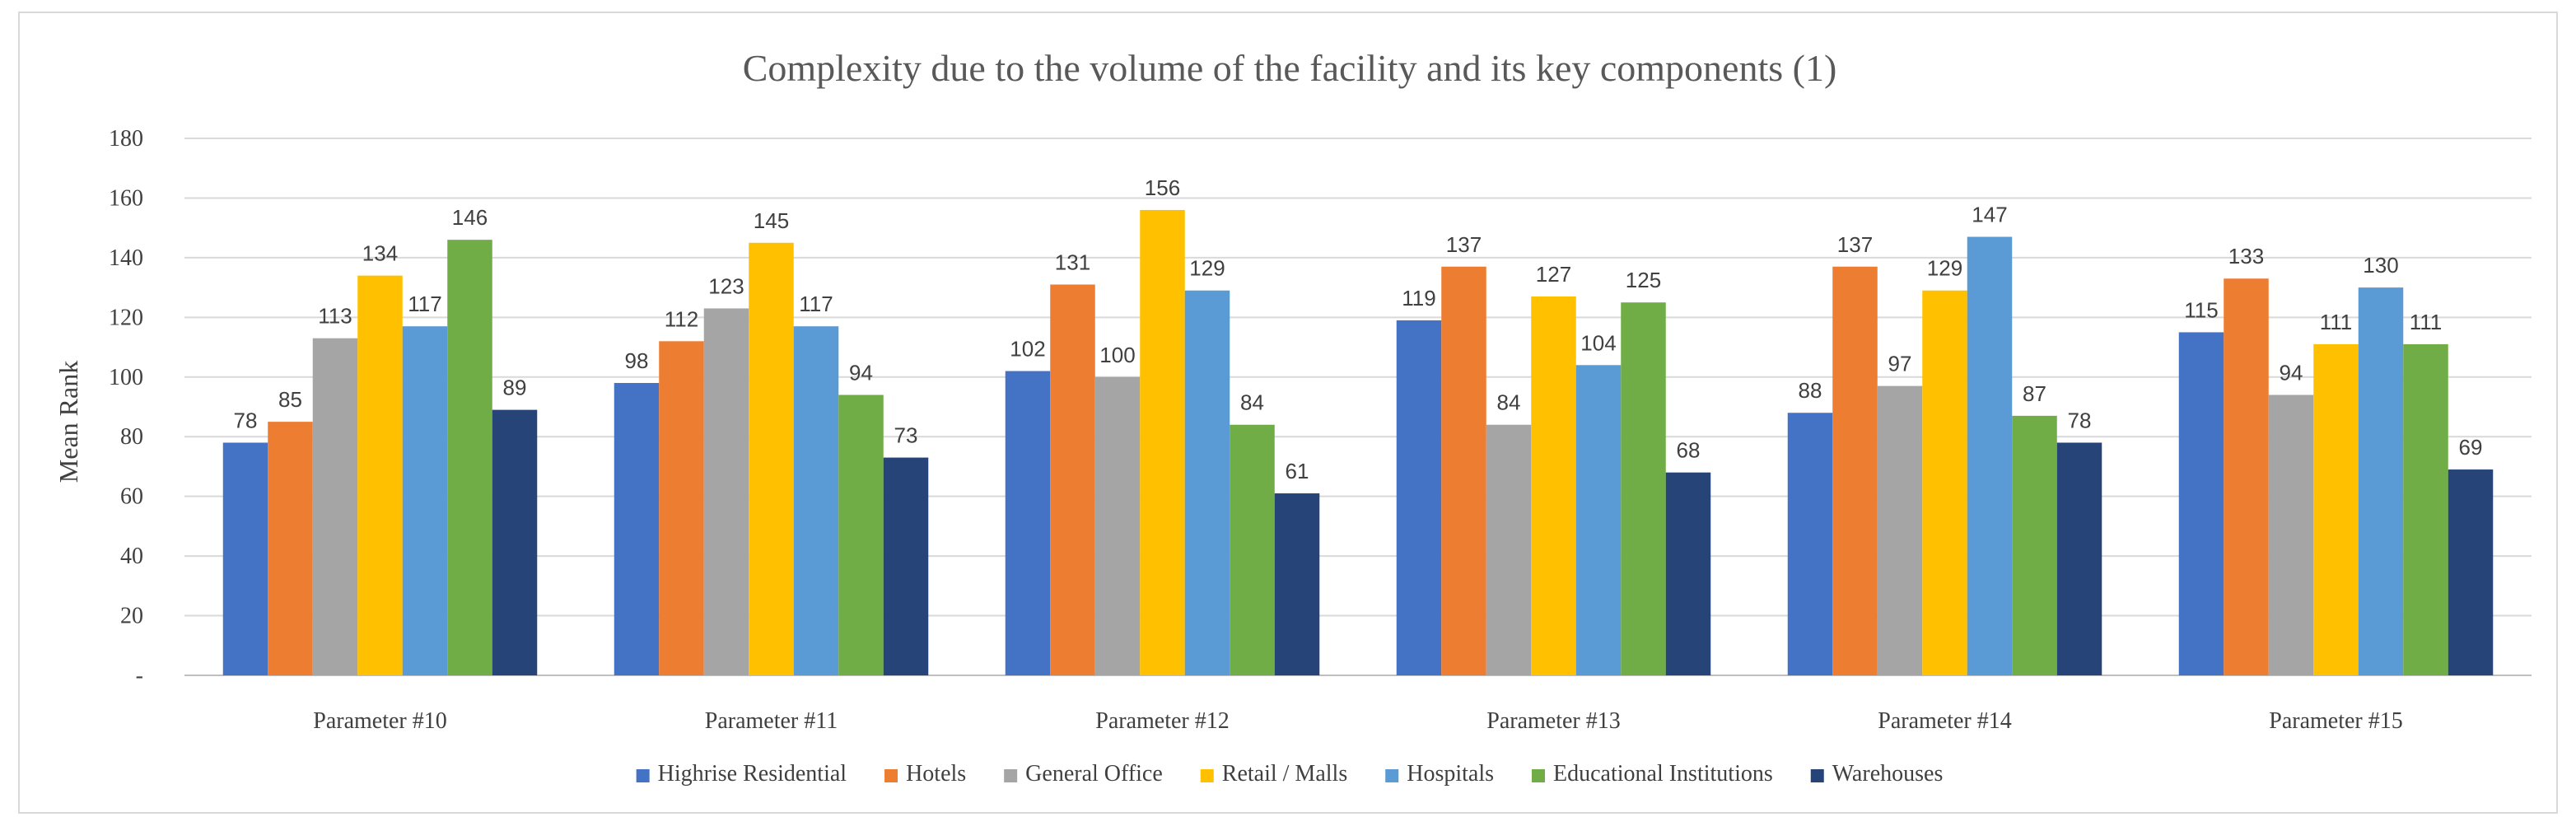 The image size is (2576, 831). Describe the element at coordinates (1553, 274) in the screenshot. I see `data-label: 127` at that location.